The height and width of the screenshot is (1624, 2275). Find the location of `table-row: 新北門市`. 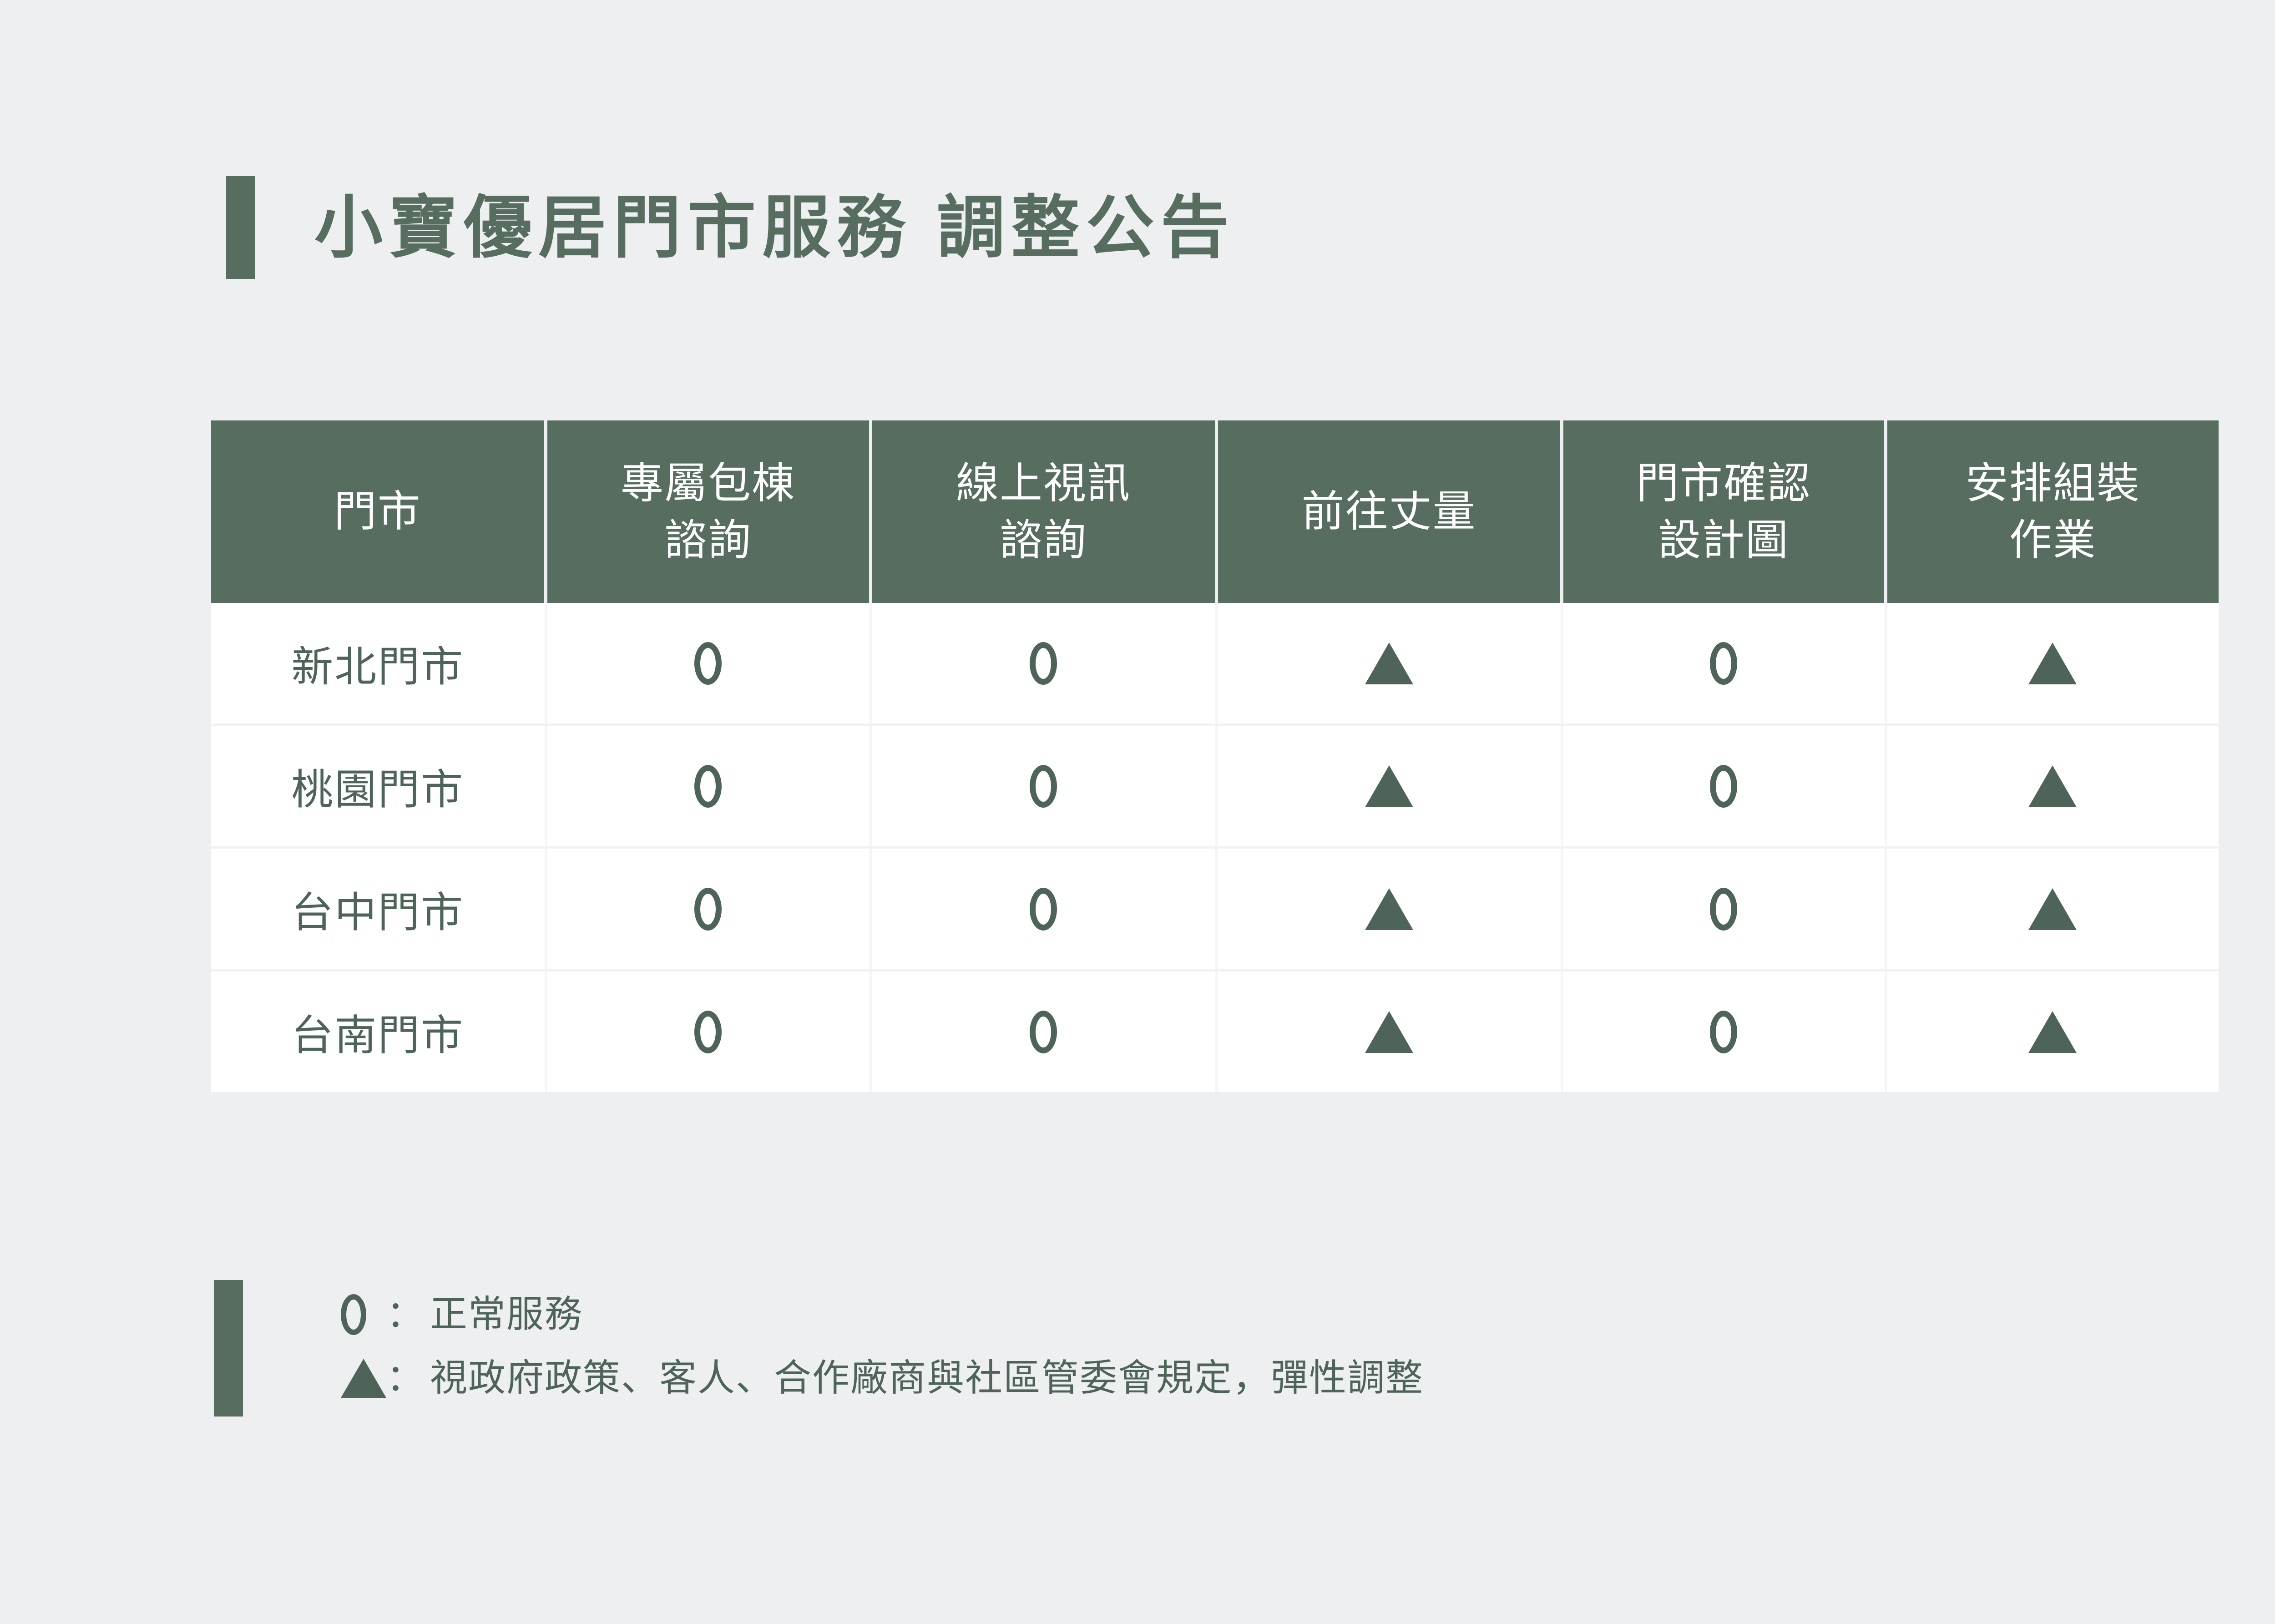

table-row: 新北門市 is located at coordinates (1215, 665).